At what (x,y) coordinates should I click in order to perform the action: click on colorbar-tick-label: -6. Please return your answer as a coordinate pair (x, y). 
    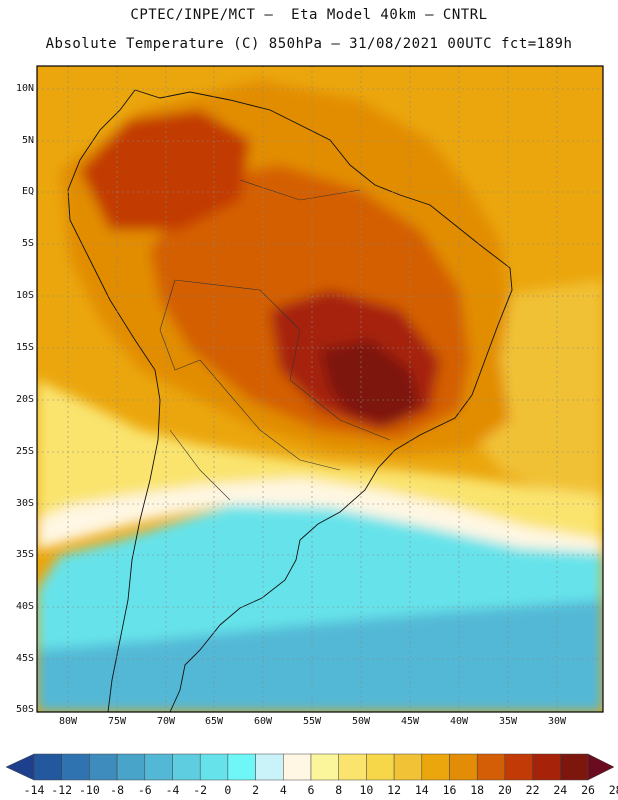
    Looking at the image, I should click on (144, 790).